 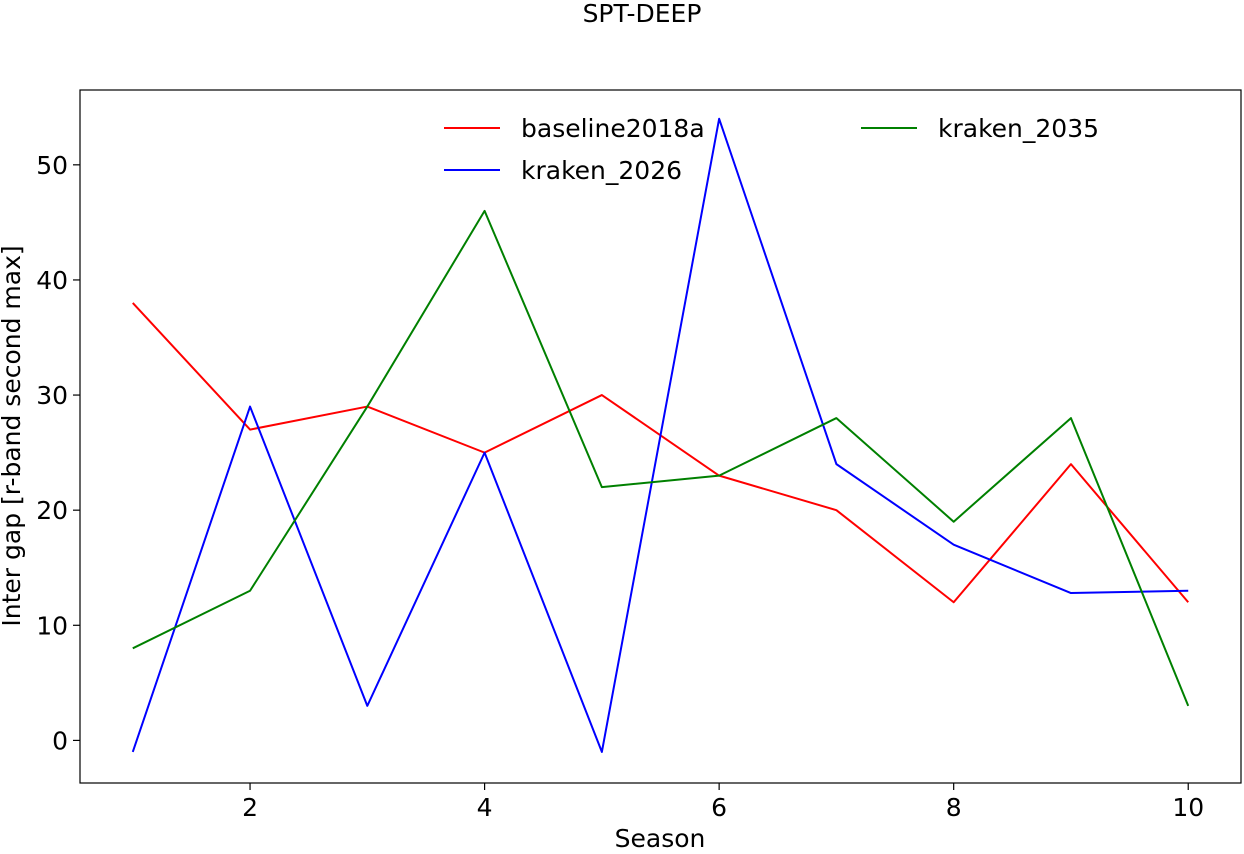 I want to click on y-tick-label: 40, so click(x=52, y=280).